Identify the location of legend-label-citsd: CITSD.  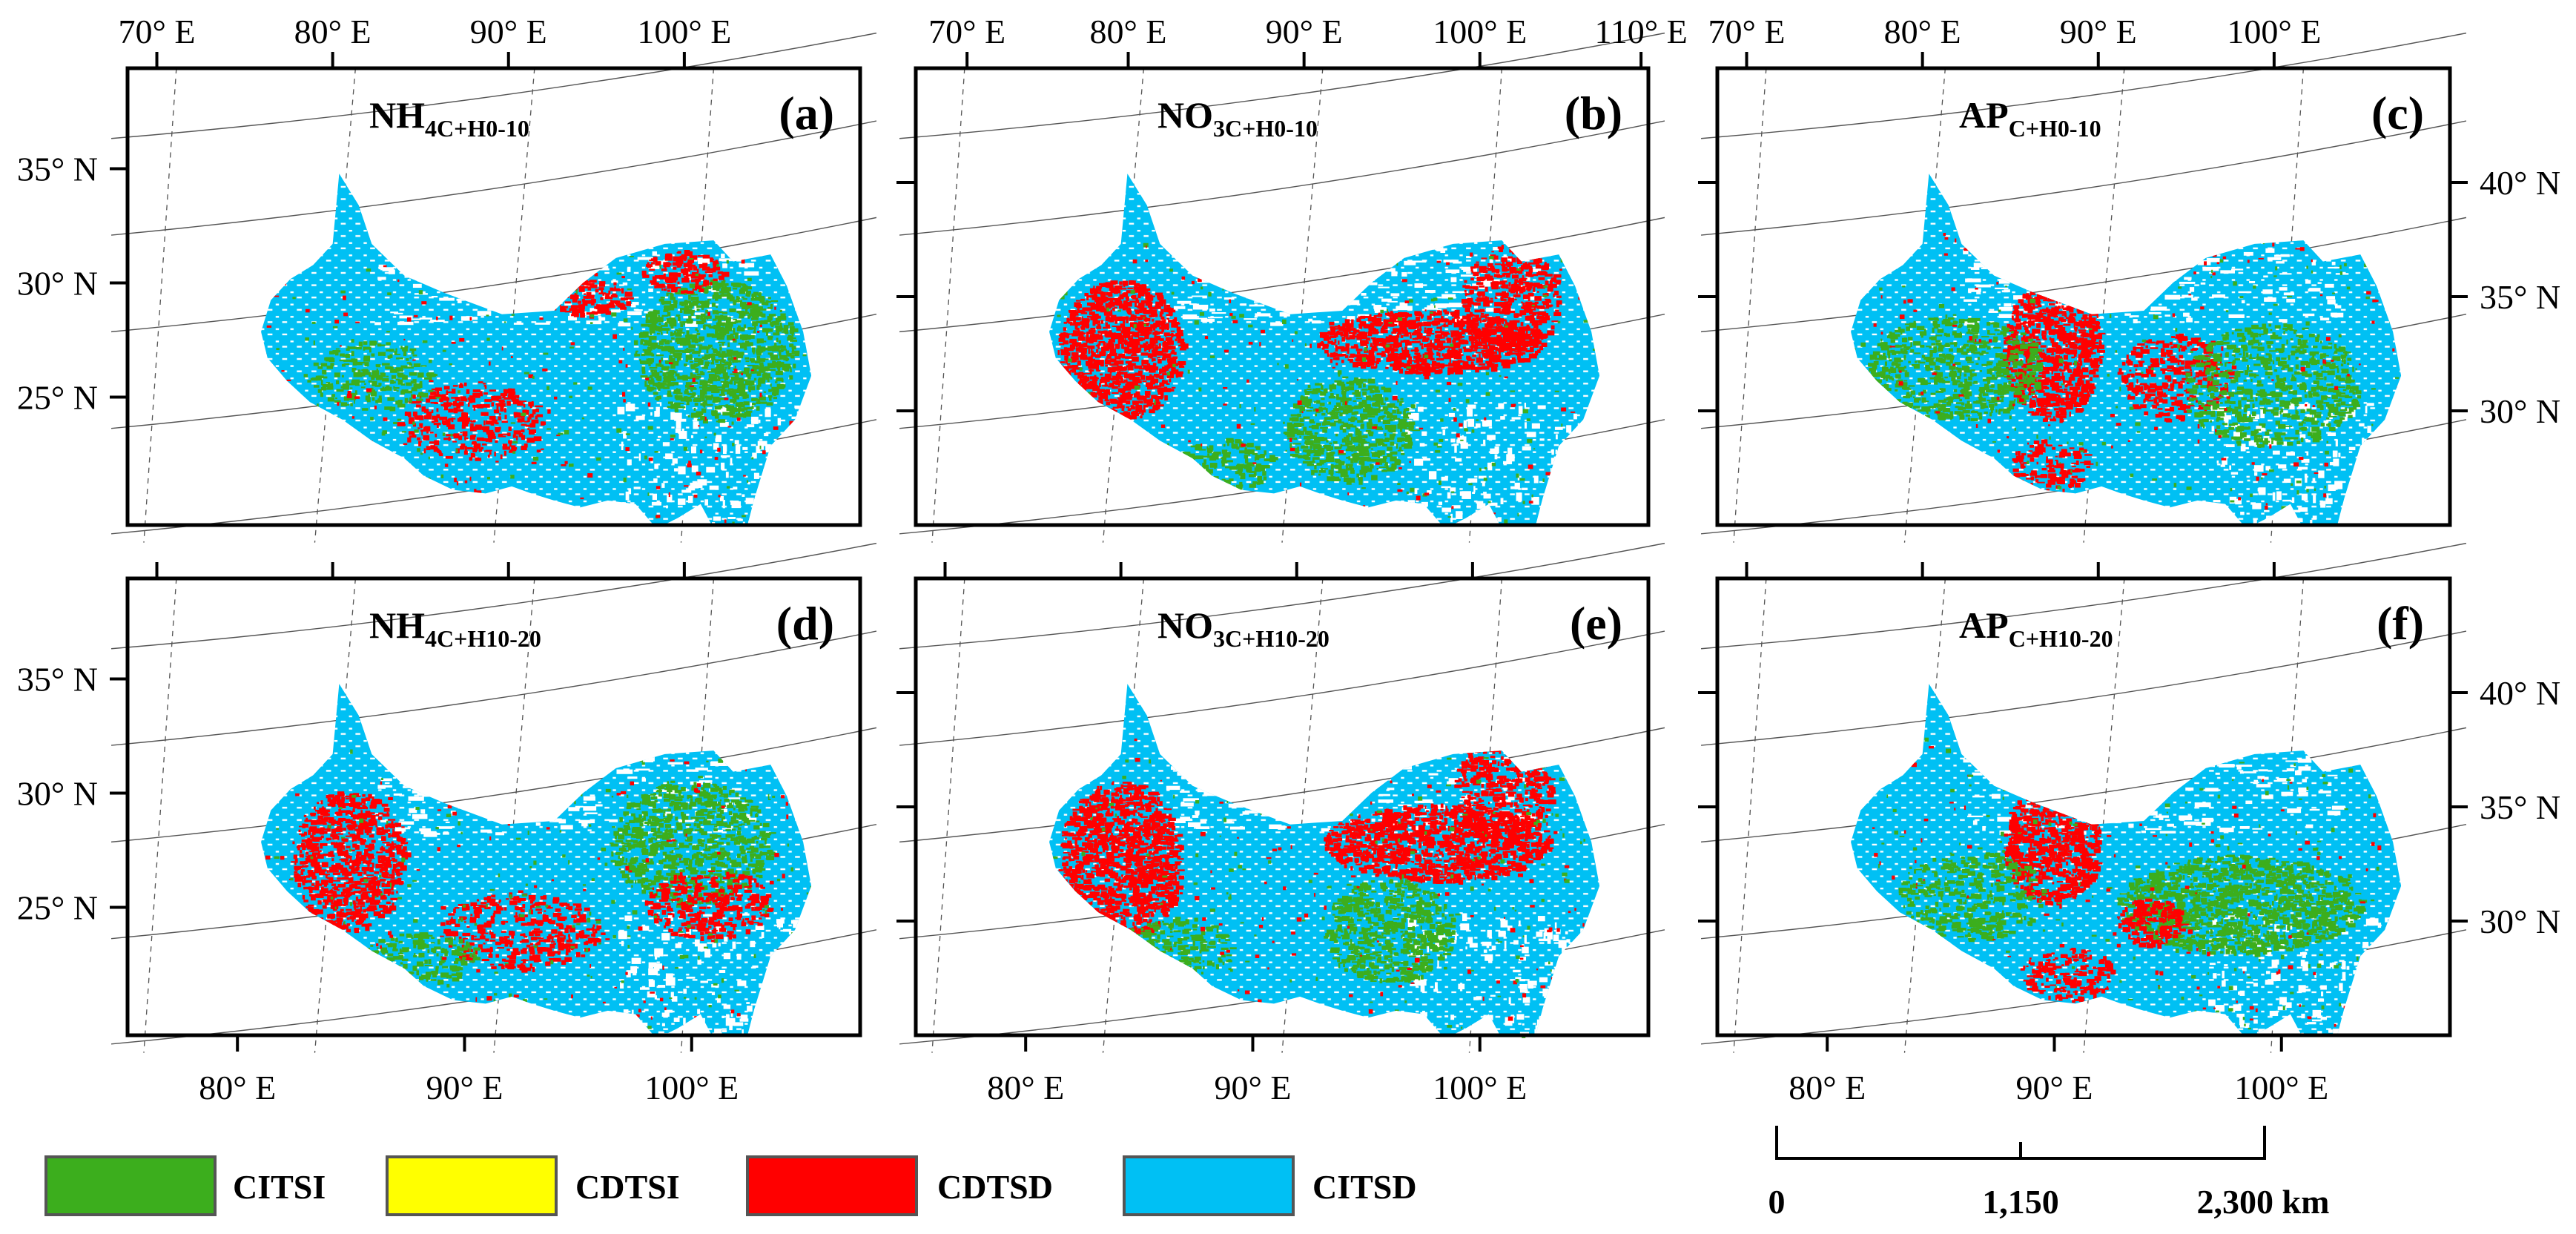
(1364, 1187).